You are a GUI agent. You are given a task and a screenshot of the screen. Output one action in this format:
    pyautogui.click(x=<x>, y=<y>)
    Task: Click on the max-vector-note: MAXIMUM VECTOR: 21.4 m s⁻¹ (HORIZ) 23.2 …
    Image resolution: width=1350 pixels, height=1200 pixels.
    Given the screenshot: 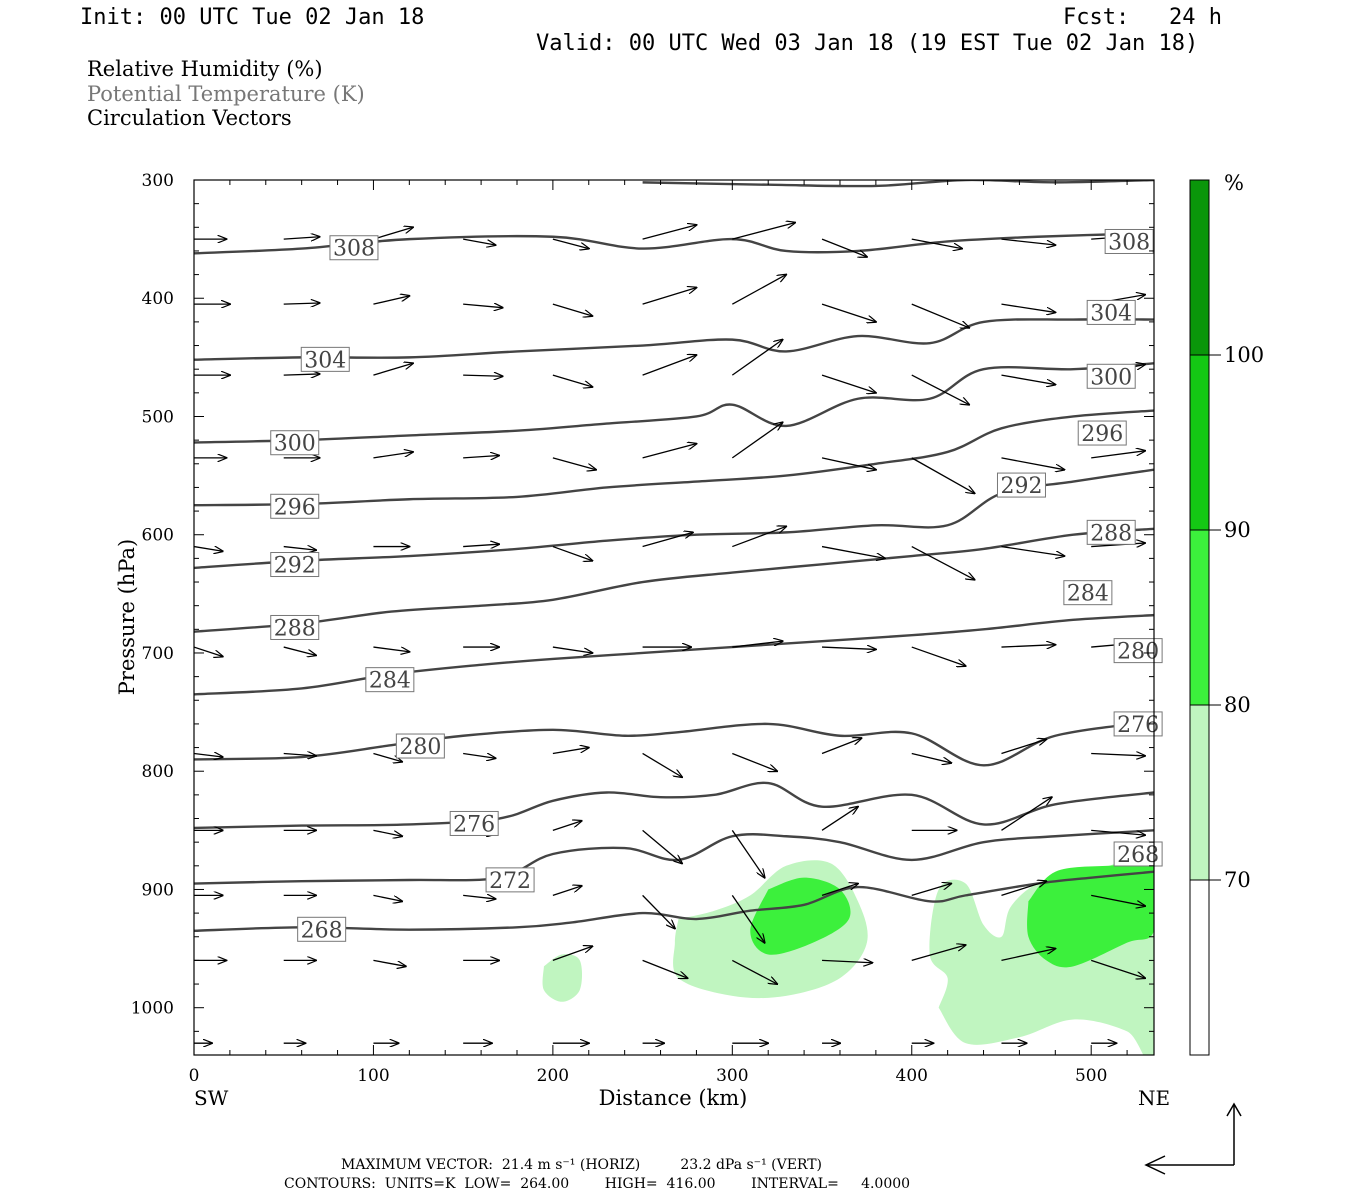 What is the action you would take?
    pyautogui.click(x=582, y=1165)
    